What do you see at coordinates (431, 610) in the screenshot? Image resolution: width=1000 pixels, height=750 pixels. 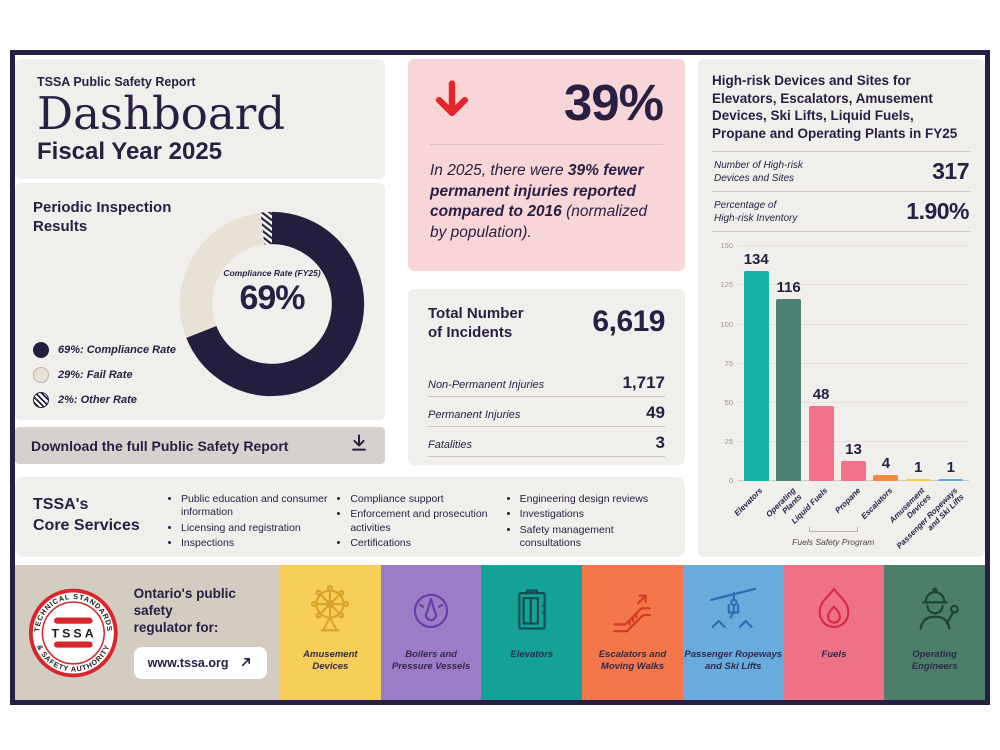 I see `pressure-gauge-icon` at bounding box center [431, 610].